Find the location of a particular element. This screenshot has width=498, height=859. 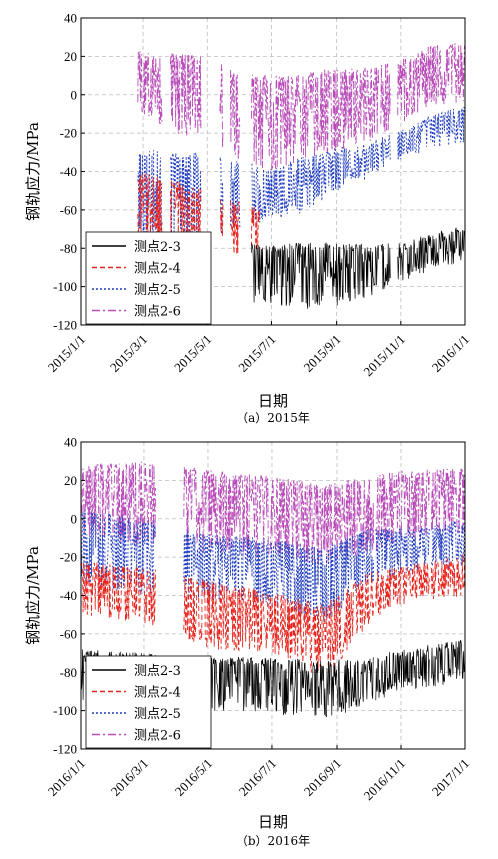

x-tick-label: 2015/11/1 is located at coordinates (384, 356).